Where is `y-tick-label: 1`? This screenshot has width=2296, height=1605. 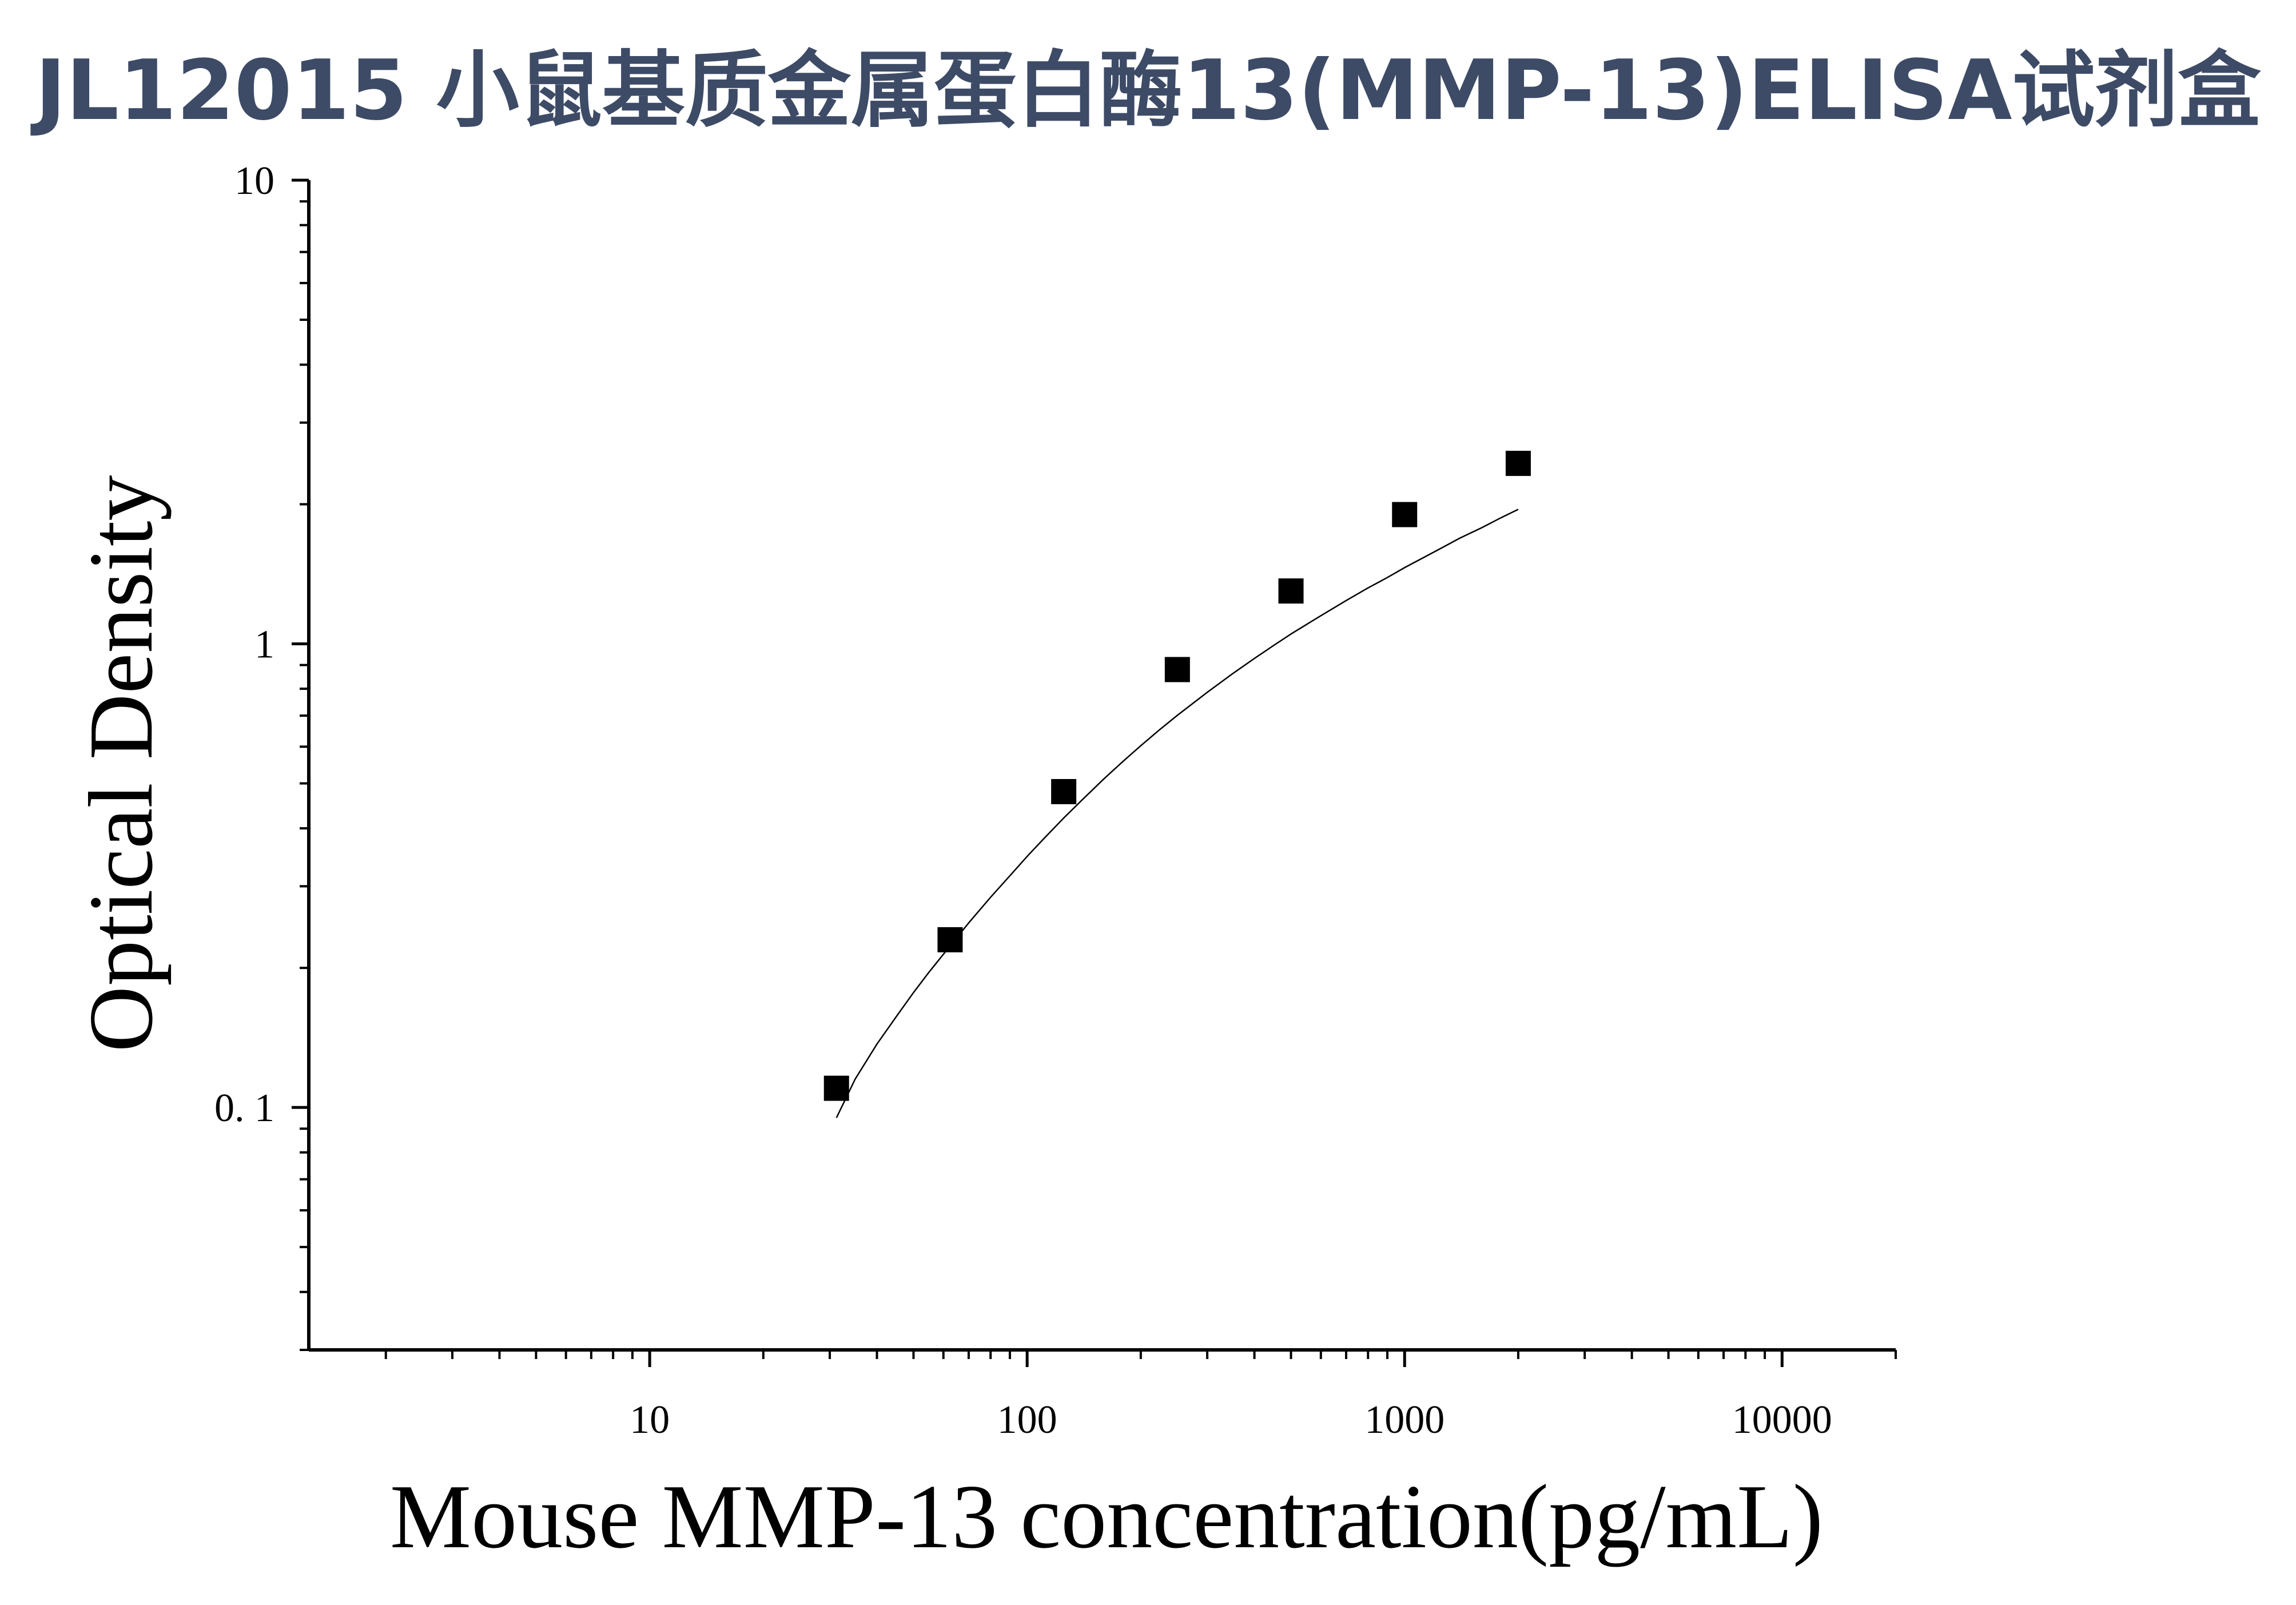 y-tick-label: 1 is located at coordinates (264, 645).